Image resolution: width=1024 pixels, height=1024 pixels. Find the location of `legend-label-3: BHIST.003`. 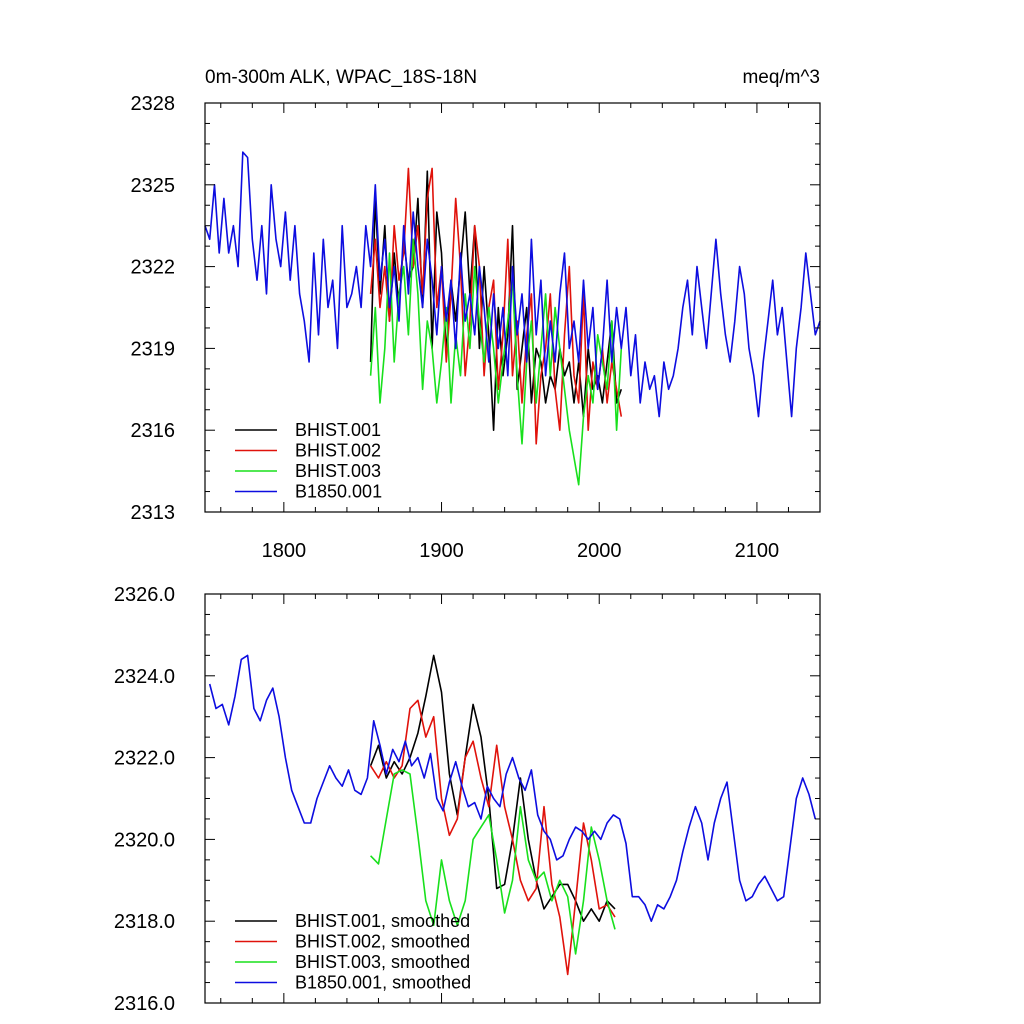

legend-label-3: BHIST.003 is located at coordinates (338, 471).